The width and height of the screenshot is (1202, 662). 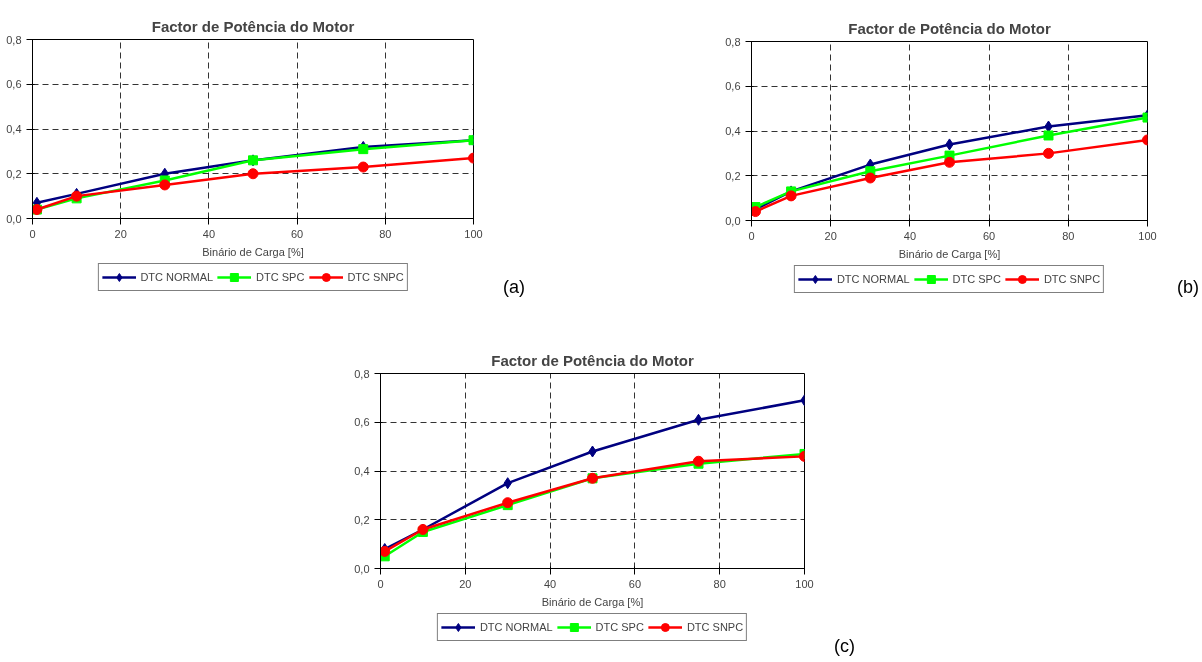 What do you see at coordinates (1188, 287) in the screenshot?
I see `text: (b)` at bounding box center [1188, 287].